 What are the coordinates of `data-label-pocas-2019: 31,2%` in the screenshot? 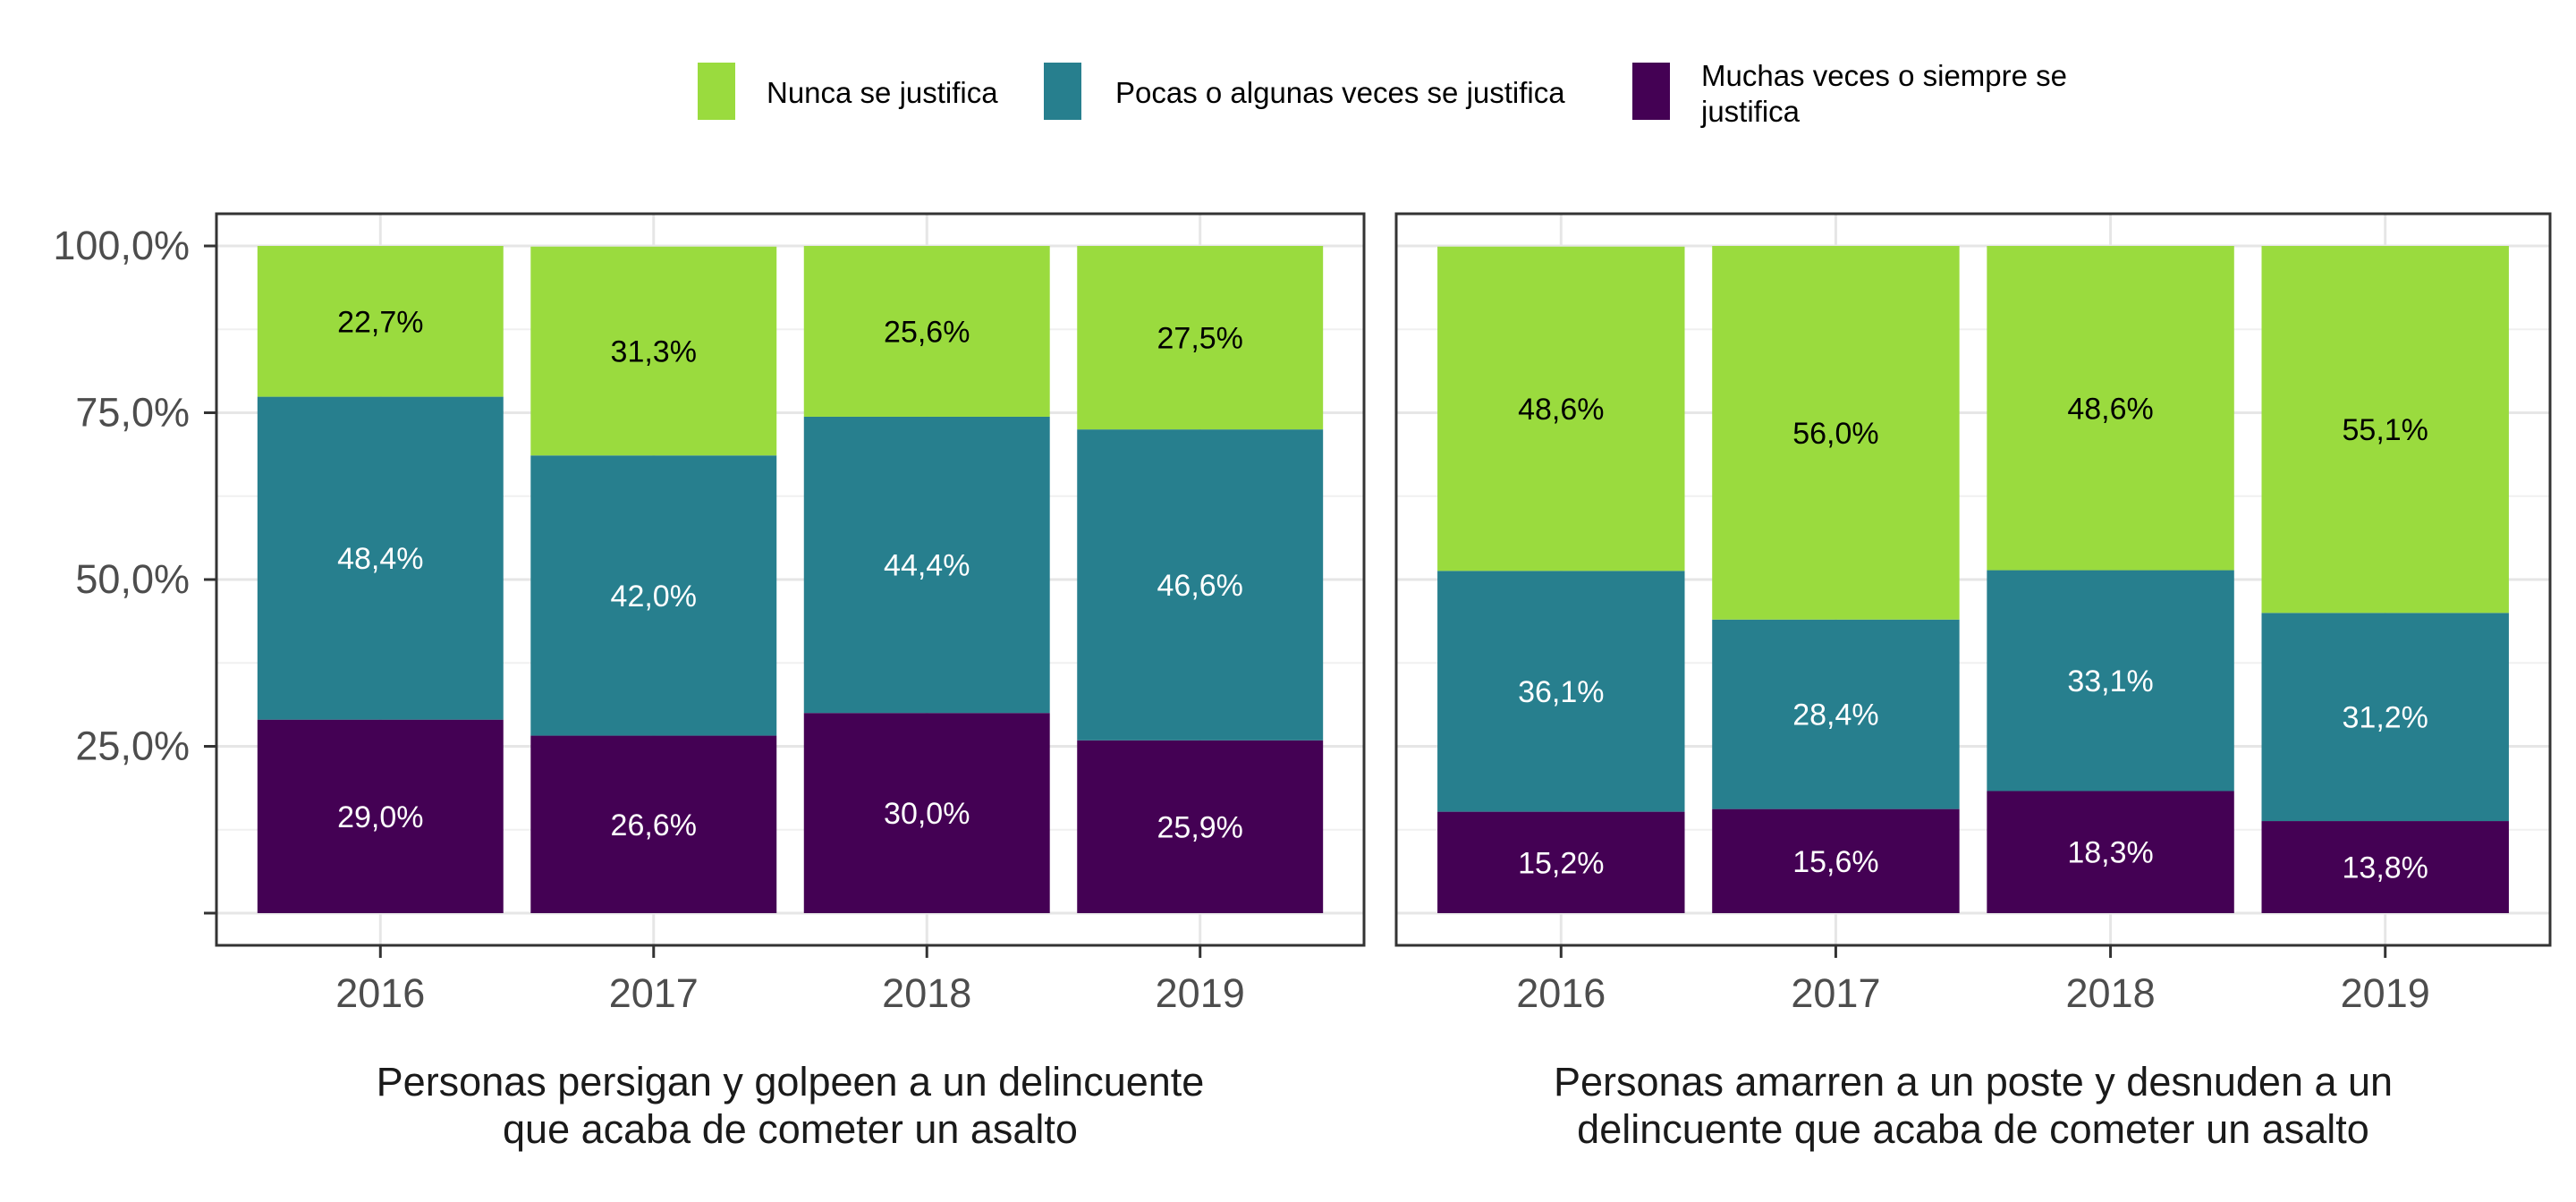 It's located at (2385, 718).